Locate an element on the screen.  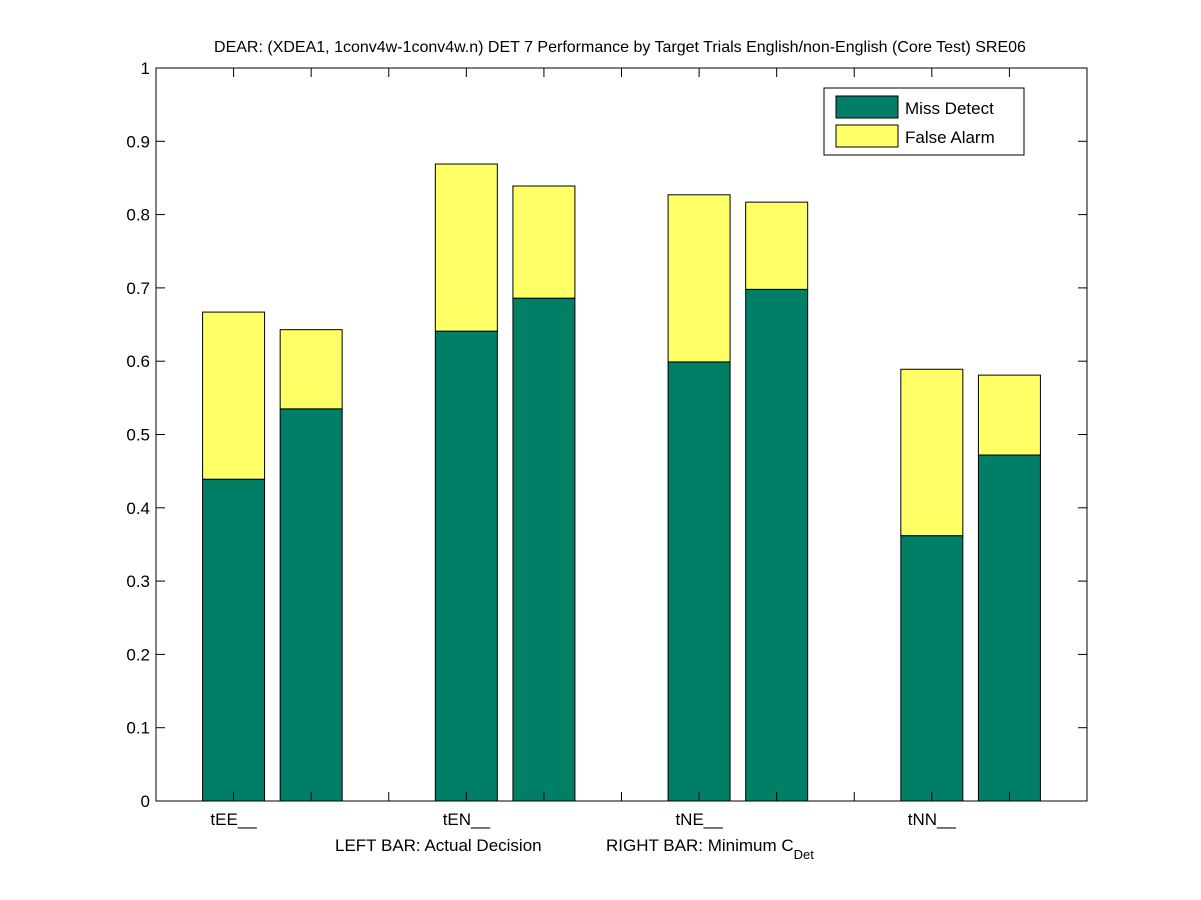
bar-group-tNE-minimum is located at coordinates (777, 501).